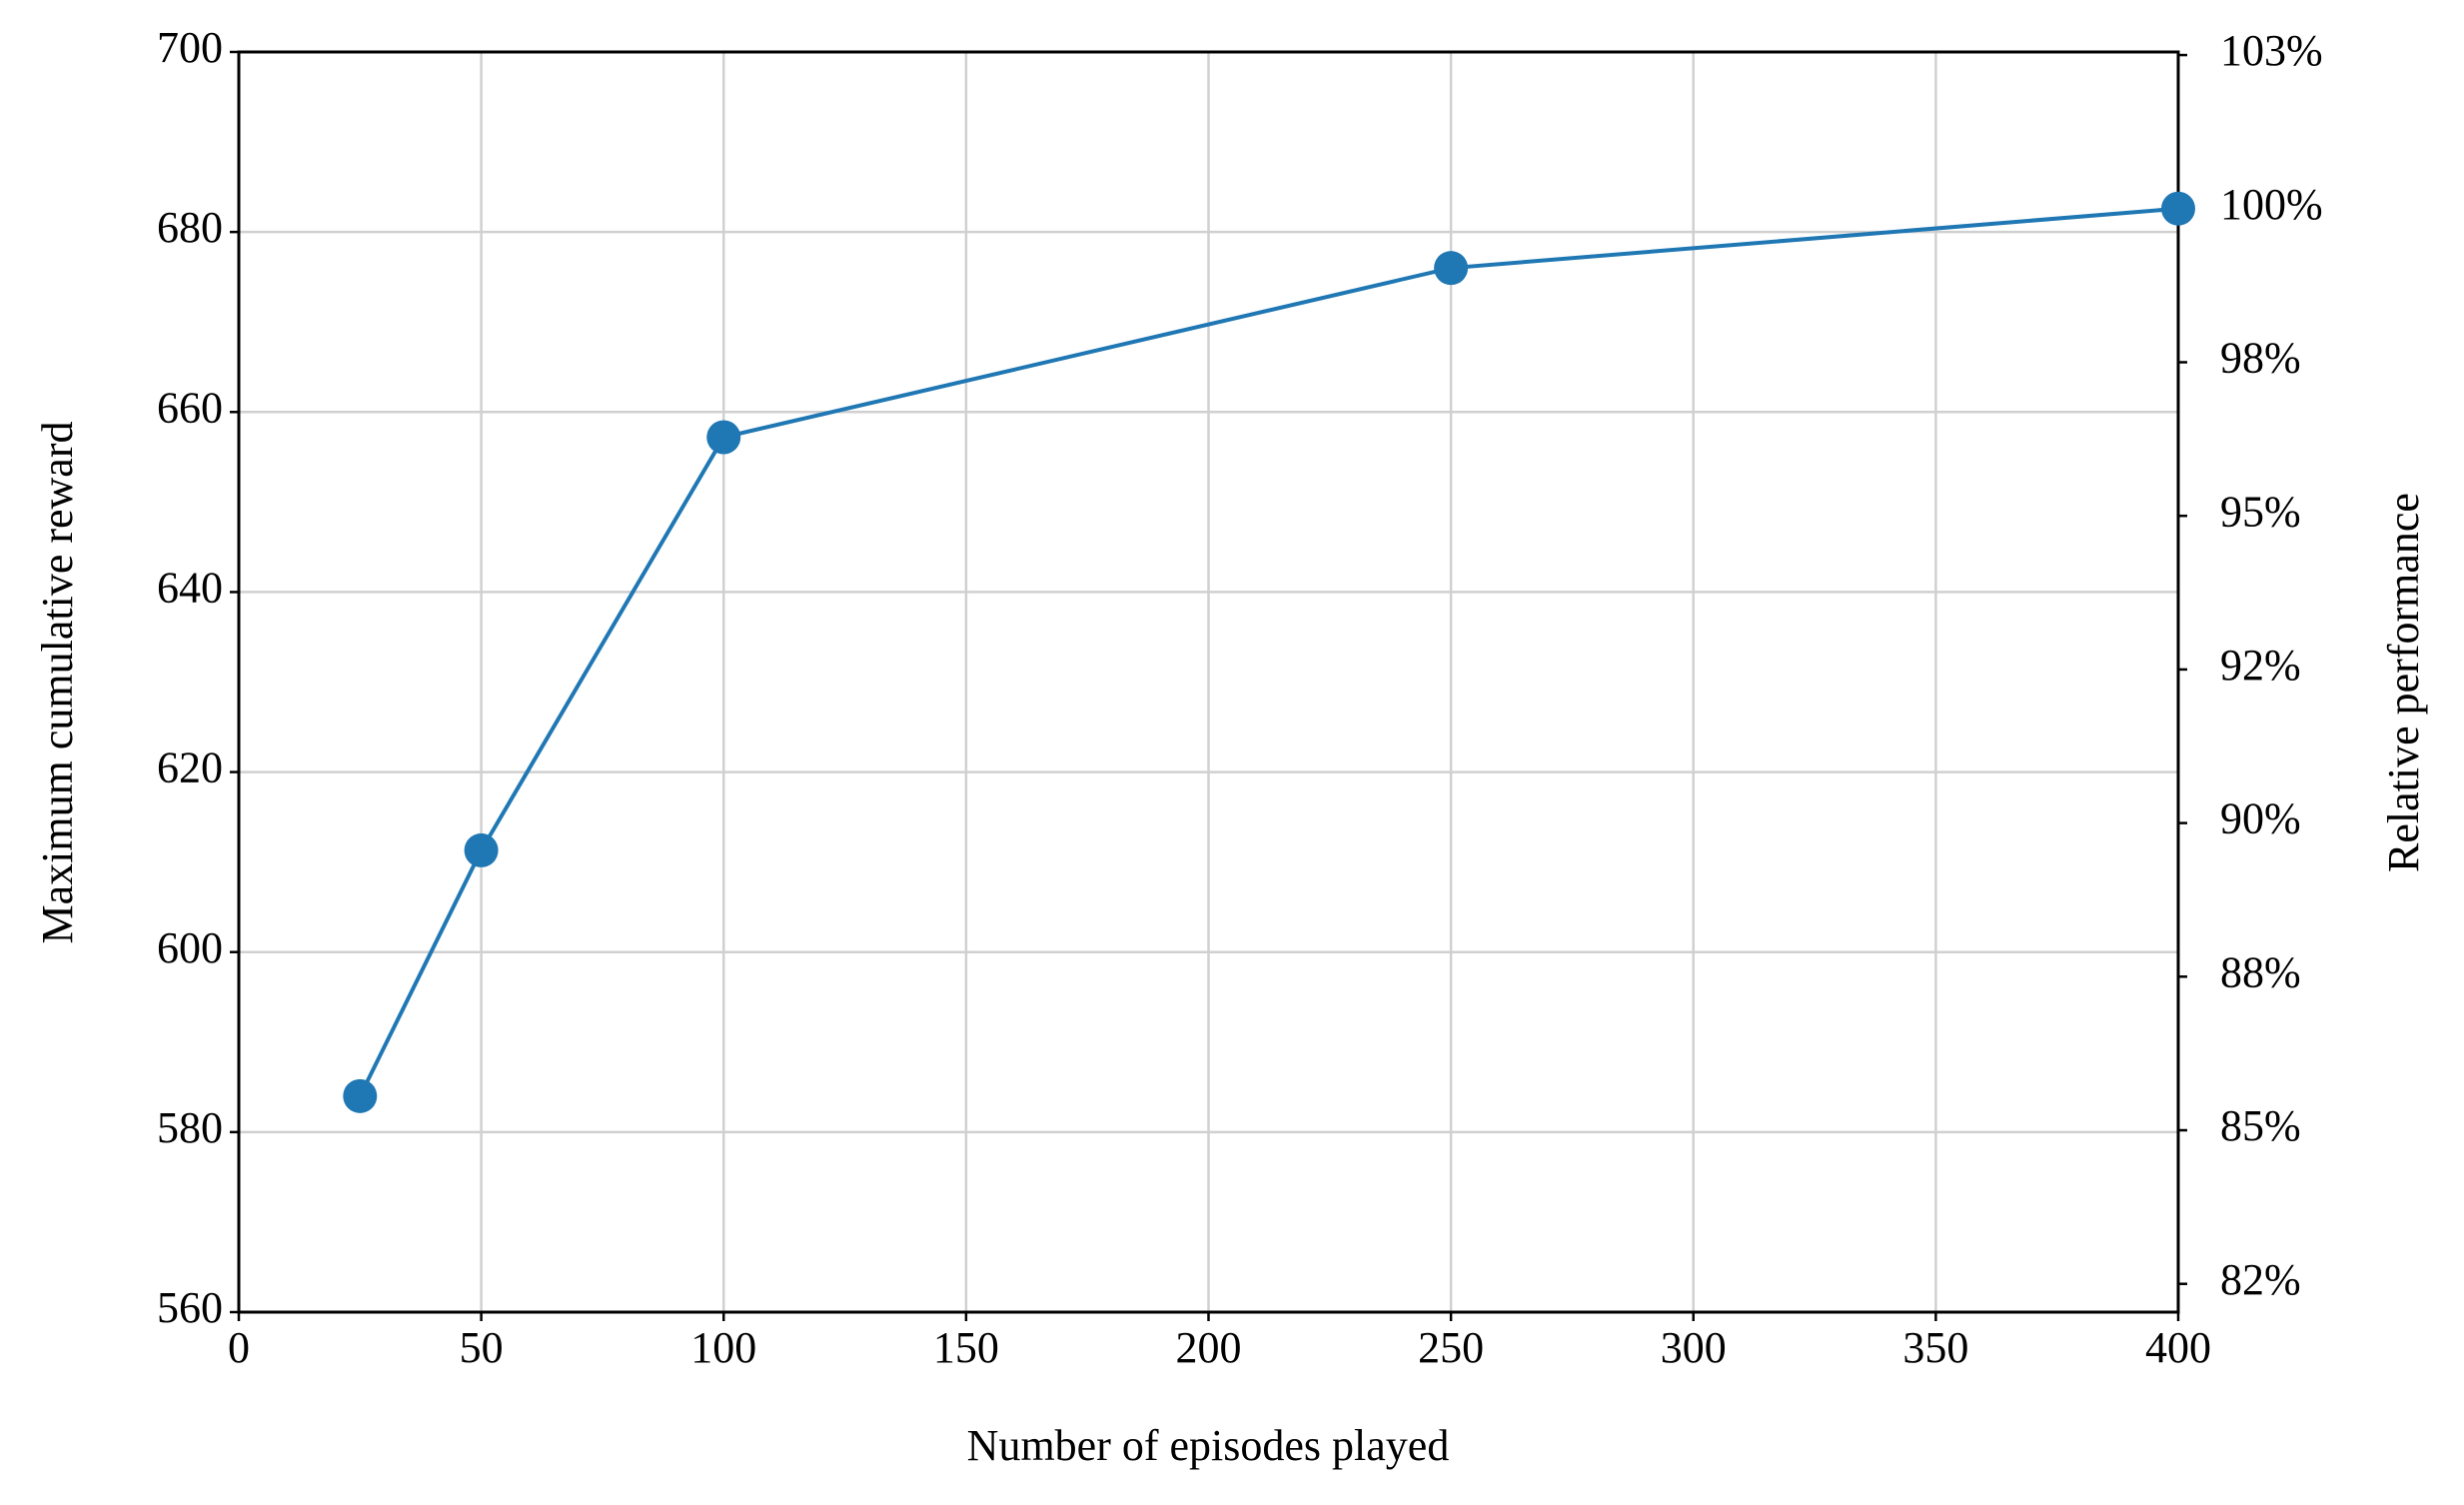 This screenshot has height=1505, width=2464. I want to click on y-tick-label: 600, so click(190, 947).